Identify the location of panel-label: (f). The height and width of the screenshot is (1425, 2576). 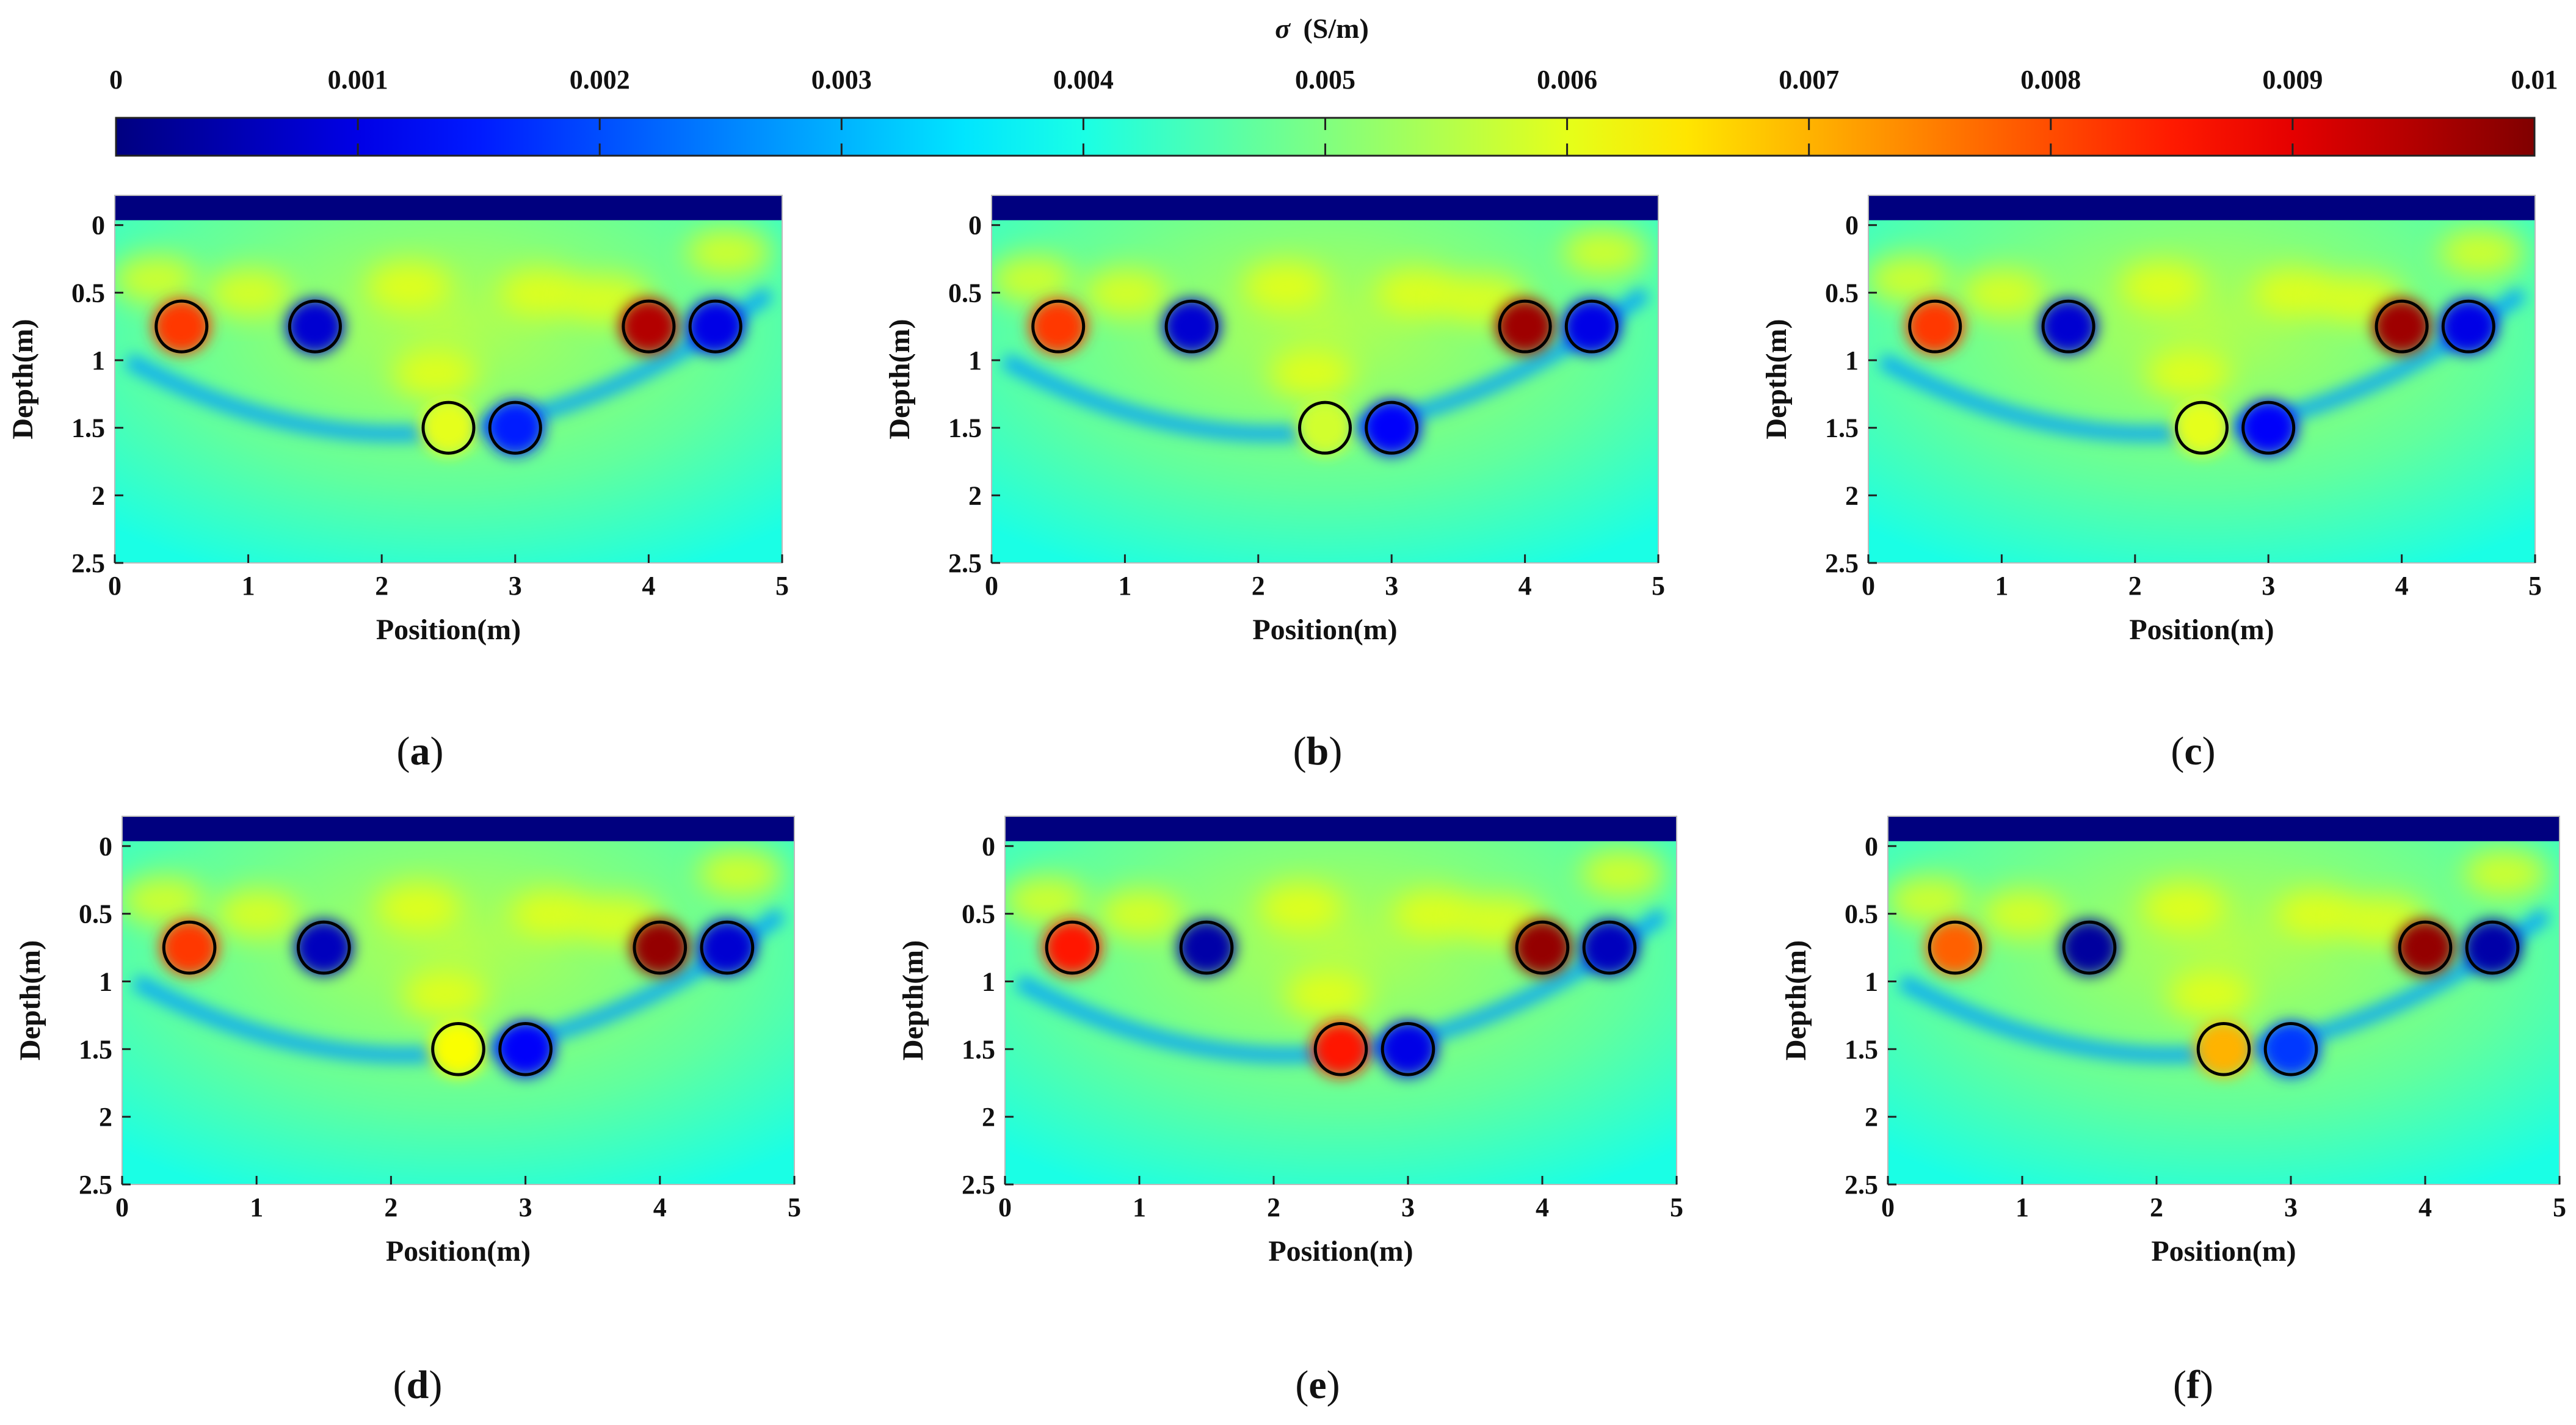
(2193, 1385).